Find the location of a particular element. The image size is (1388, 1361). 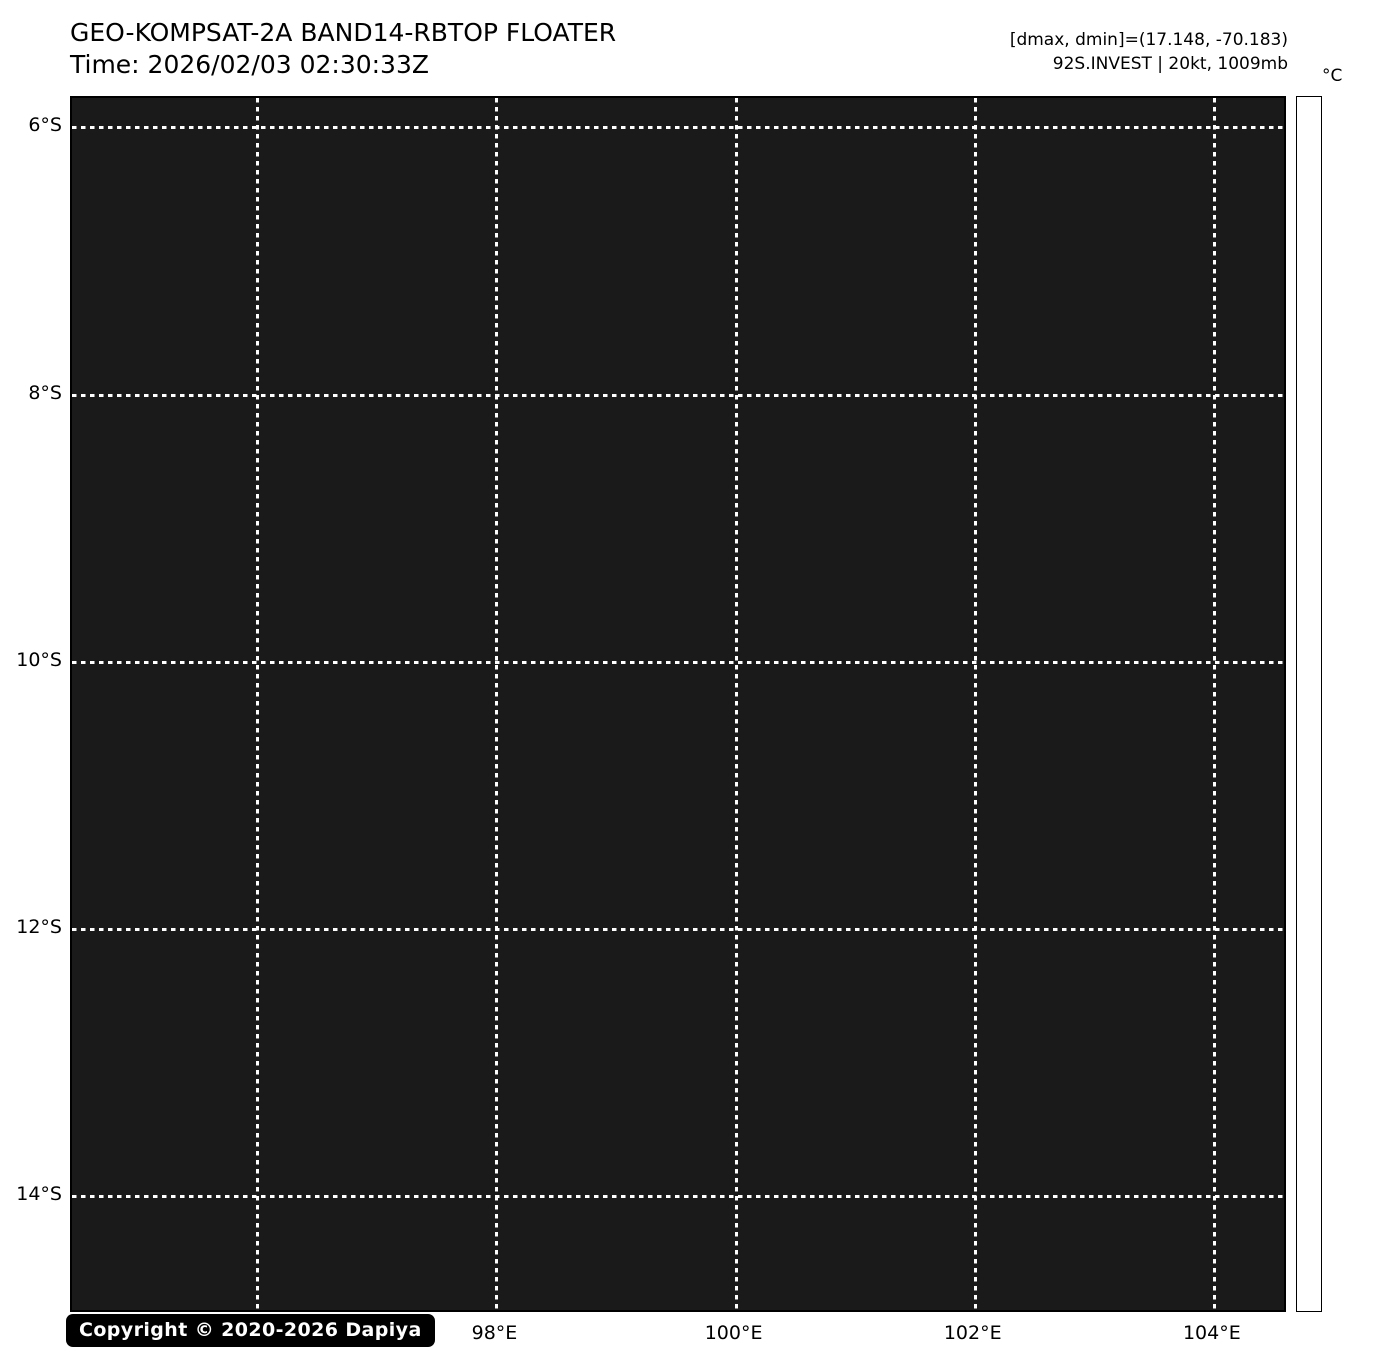

y-tick-label: 10°S is located at coordinates (39, 659).